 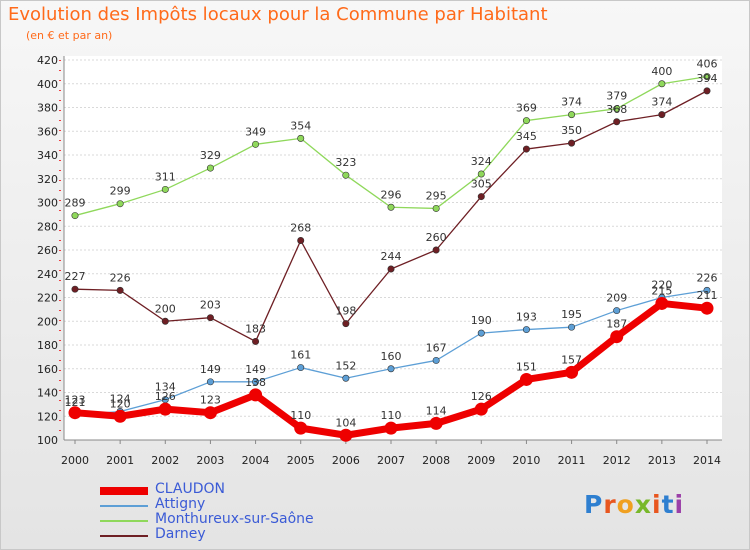 I want to click on x-tick-label: 2000, so click(x=75, y=460).